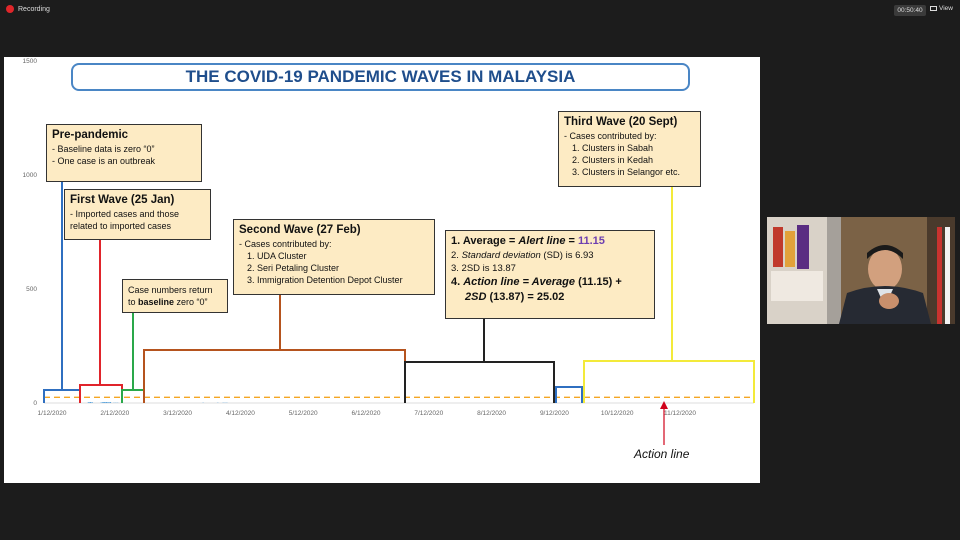 The image size is (960, 540). I want to click on x-tick-label: 10/12/2020, so click(617, 413).